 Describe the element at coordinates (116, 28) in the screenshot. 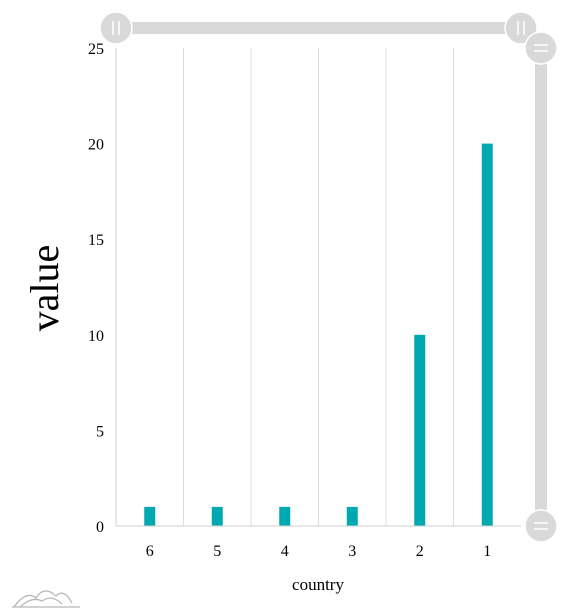

I see `horizontal-scrollbar-start-grip` at that location.